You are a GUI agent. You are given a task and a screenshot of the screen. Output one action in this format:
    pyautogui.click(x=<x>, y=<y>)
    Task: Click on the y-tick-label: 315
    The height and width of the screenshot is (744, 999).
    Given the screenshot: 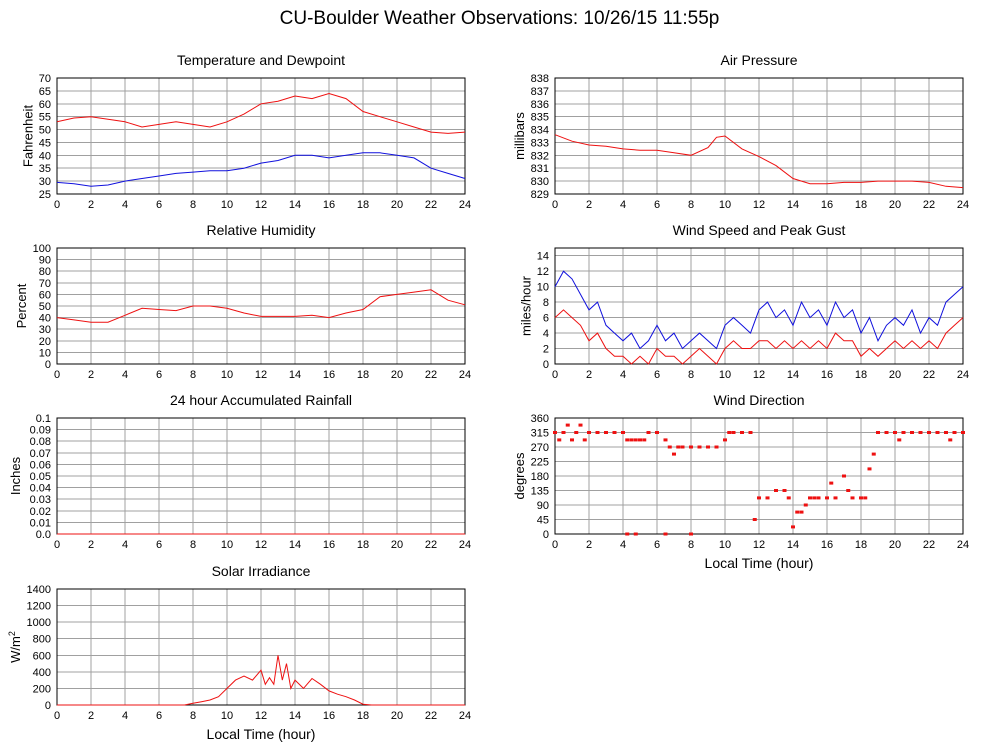 What is the action you would take?
    pyautogui.click(x=540, y=434)
    